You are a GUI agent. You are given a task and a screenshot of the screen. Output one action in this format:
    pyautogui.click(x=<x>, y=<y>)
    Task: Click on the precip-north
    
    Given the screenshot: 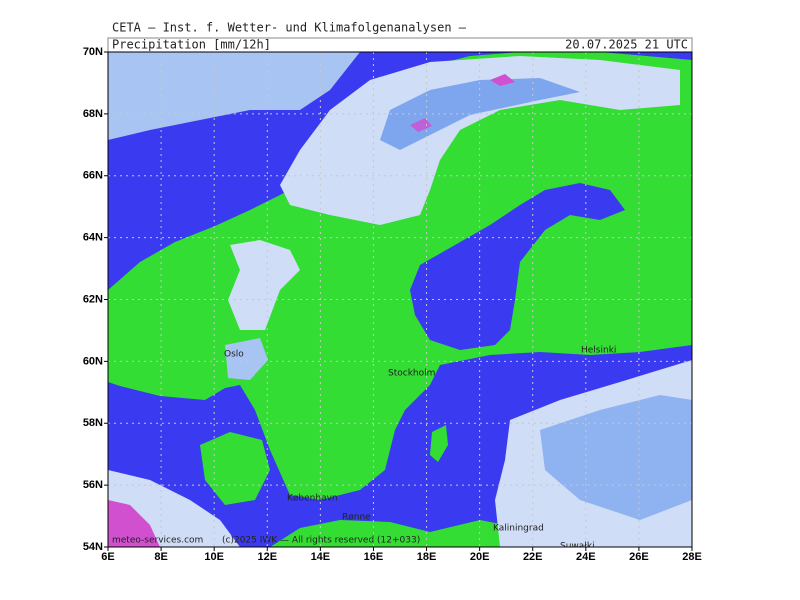 What is the action you would take?
    pyautogui.click(x=480, y=140)
    